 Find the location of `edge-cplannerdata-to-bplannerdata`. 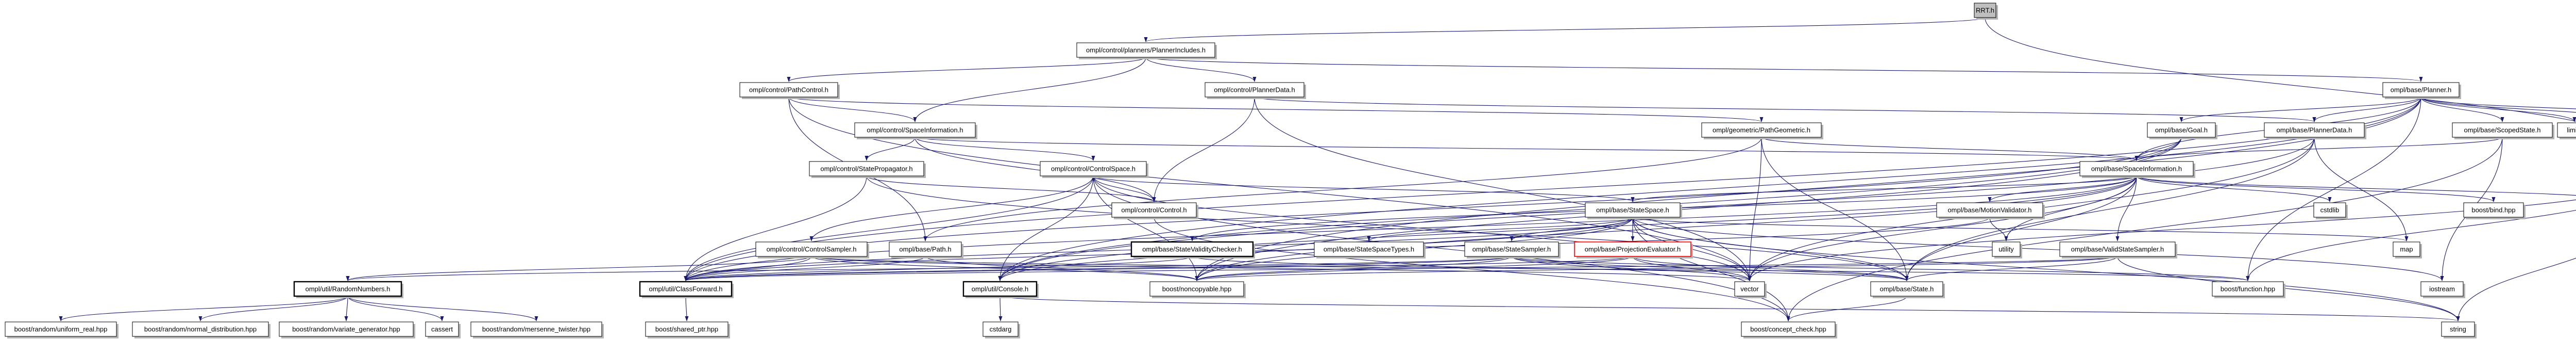

edge-cplannerdata-to-bplannerdata is located at coordinates (1785, 109).